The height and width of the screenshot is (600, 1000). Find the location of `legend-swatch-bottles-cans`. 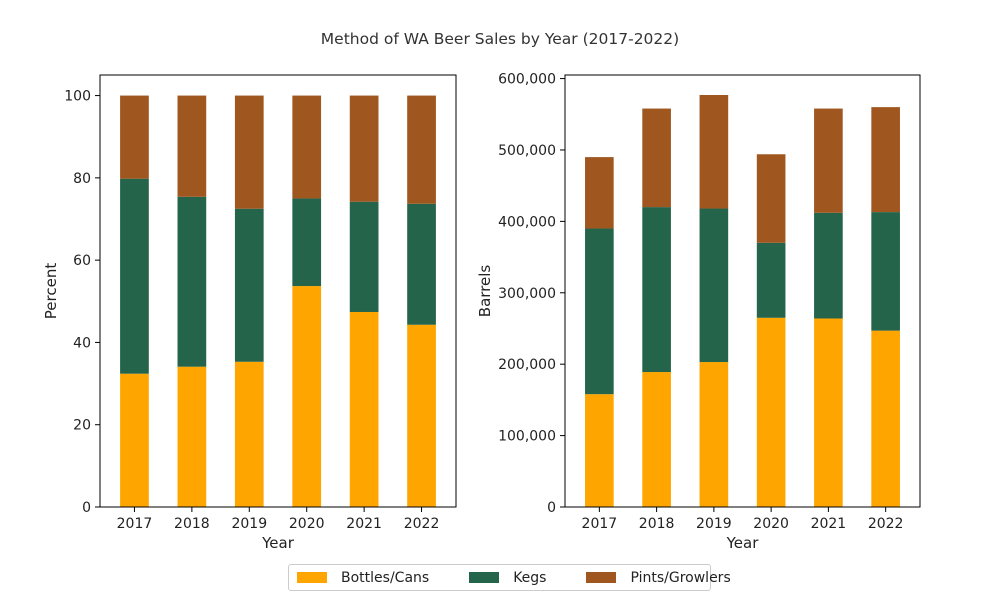

legend-swatch-bottles-cans is located at coordinates (312, 577).